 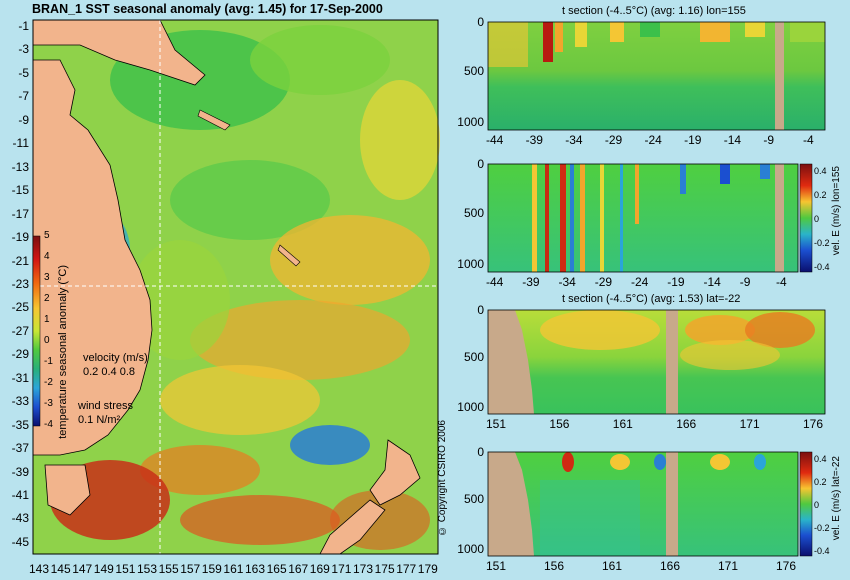 What do you see at coordinates (20, 143) in the screenshot?
I see `map-y-tick: -11` at bounding box center [20, 143].